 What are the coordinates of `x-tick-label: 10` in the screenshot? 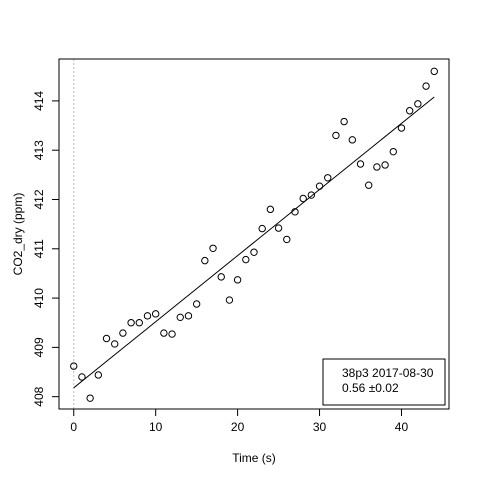 It's located at (156, 427).